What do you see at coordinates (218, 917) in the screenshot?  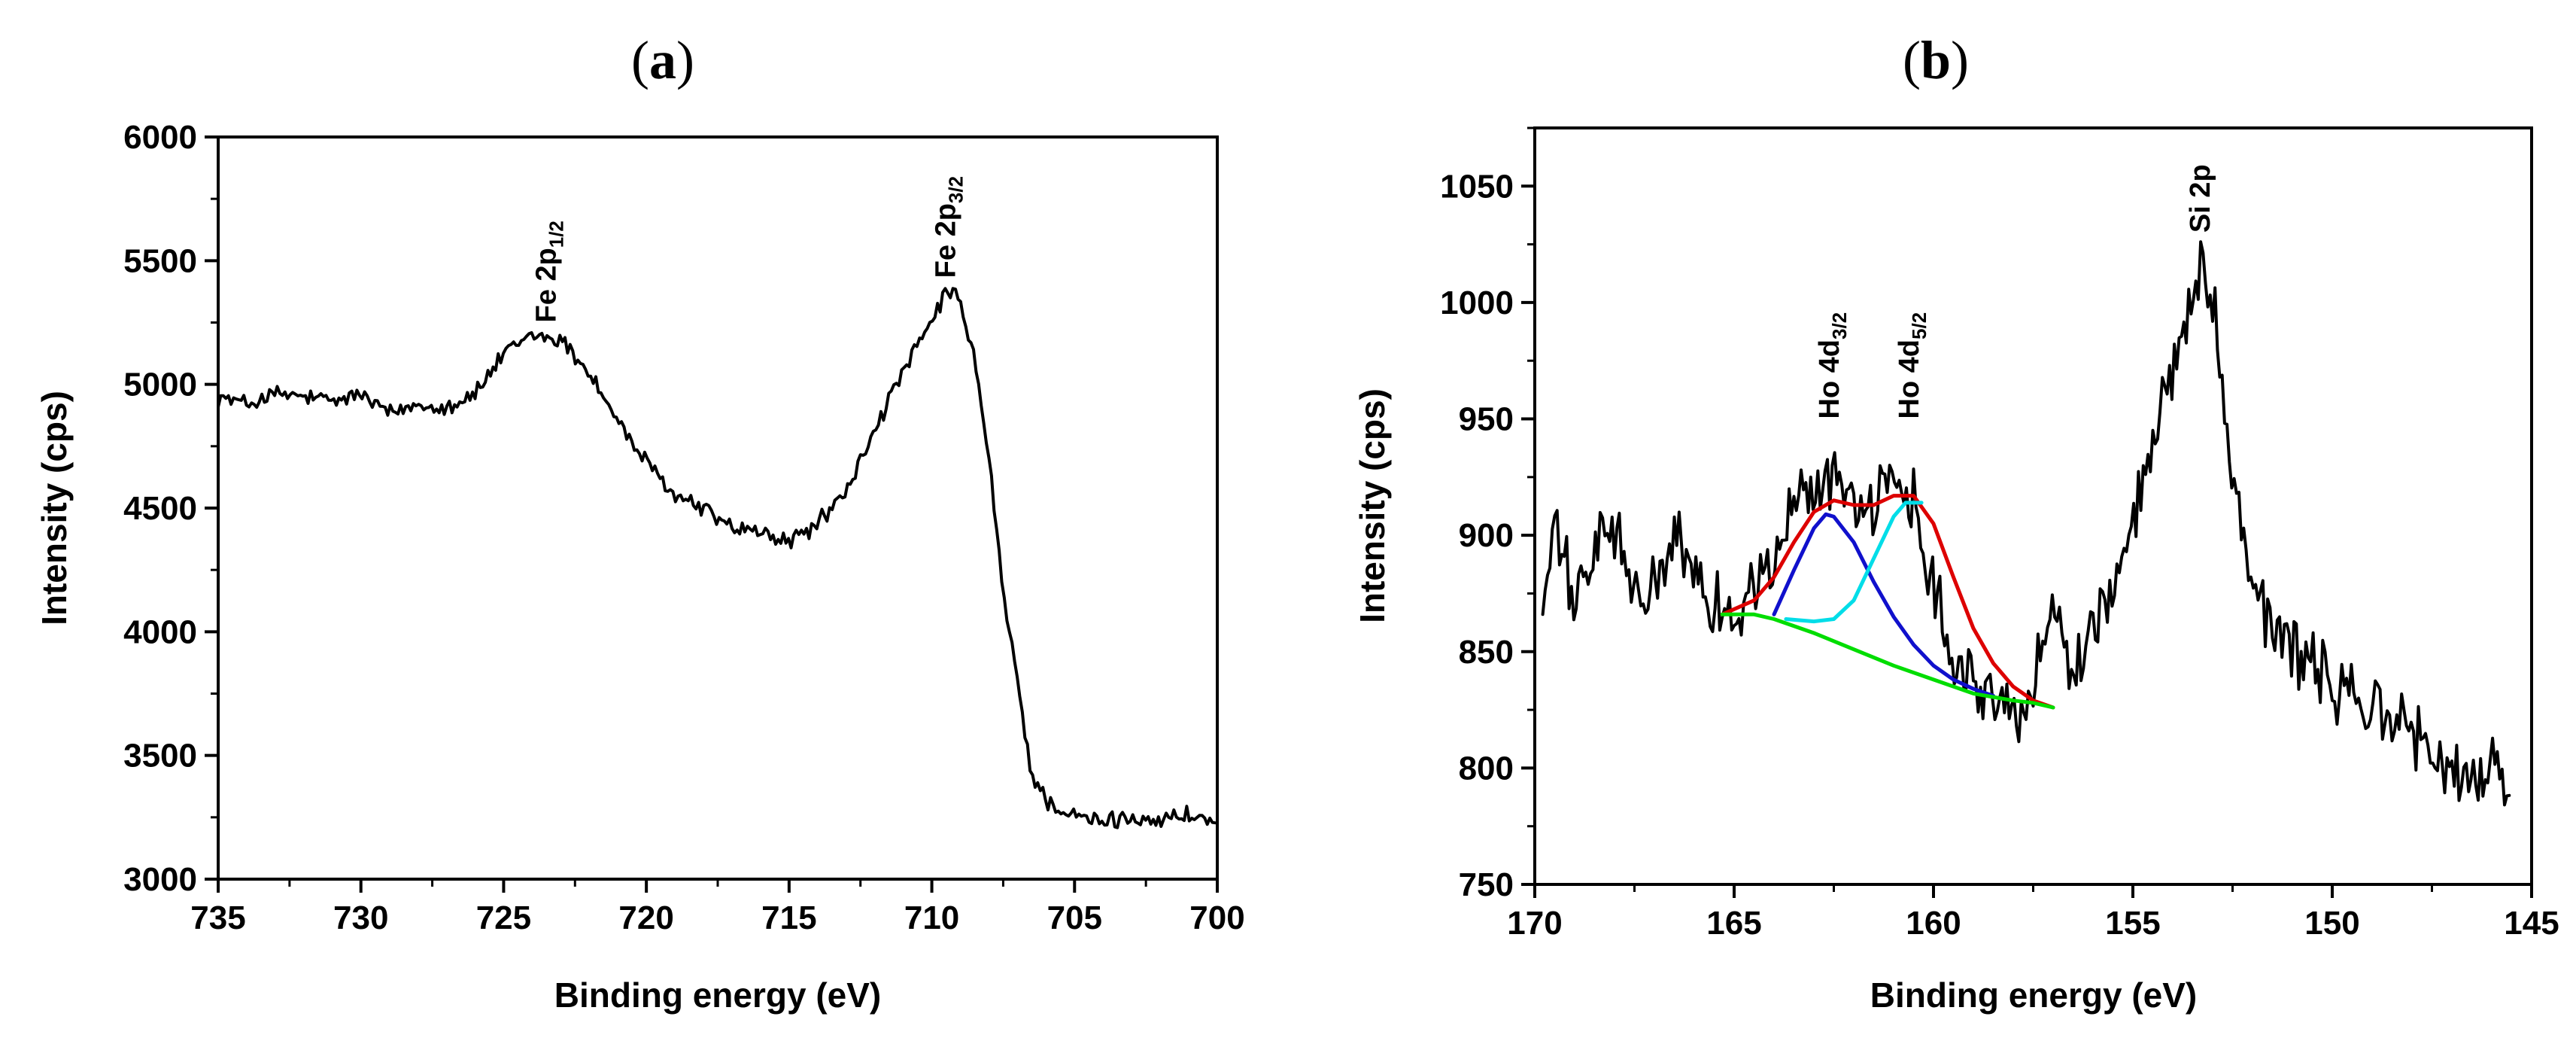 I see `x-tick-label: 735` at bounding box center [218, 917].